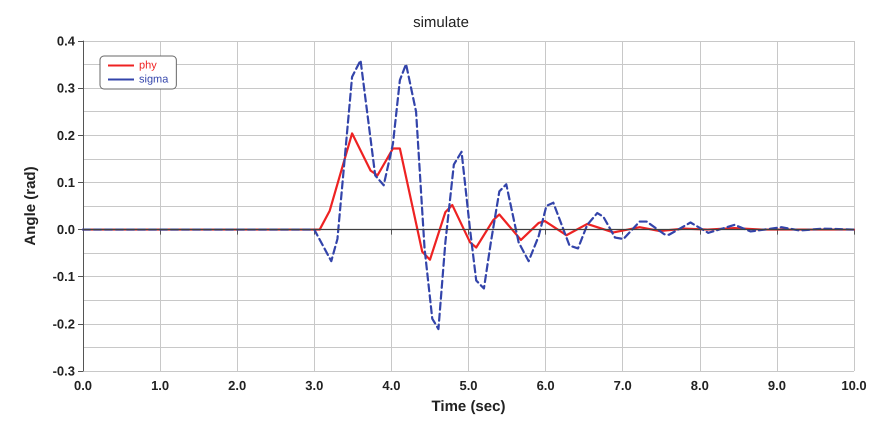  I want to click on x-tick-label: 2.0, so click(237, 385).